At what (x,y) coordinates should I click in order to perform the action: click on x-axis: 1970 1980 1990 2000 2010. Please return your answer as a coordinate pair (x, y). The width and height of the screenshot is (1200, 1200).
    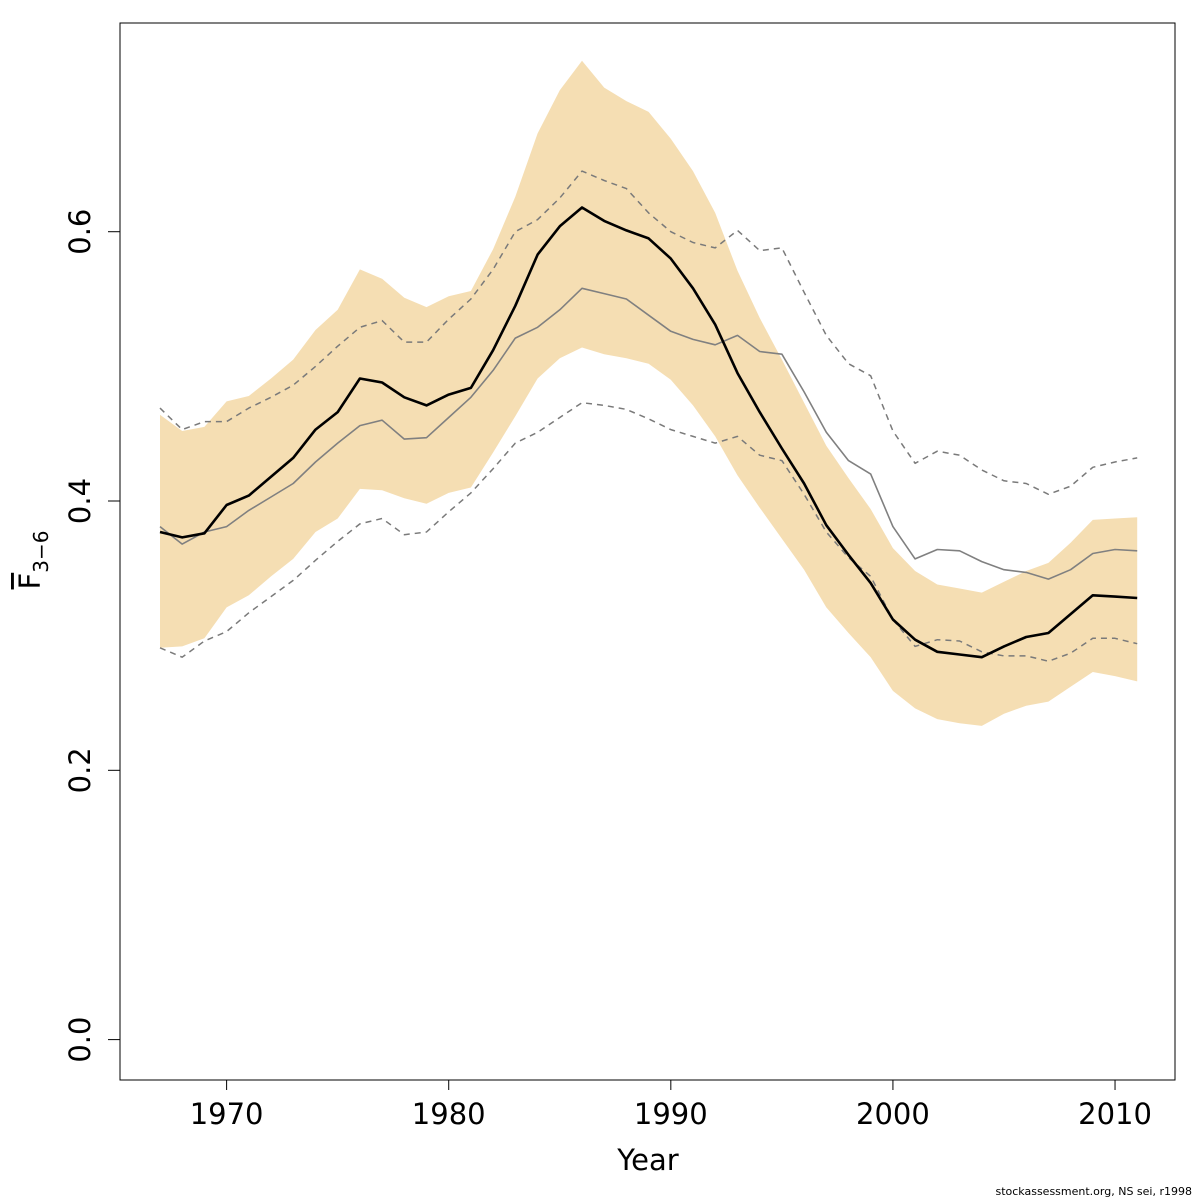
    Looking at the image, I should click on (671, 1105).